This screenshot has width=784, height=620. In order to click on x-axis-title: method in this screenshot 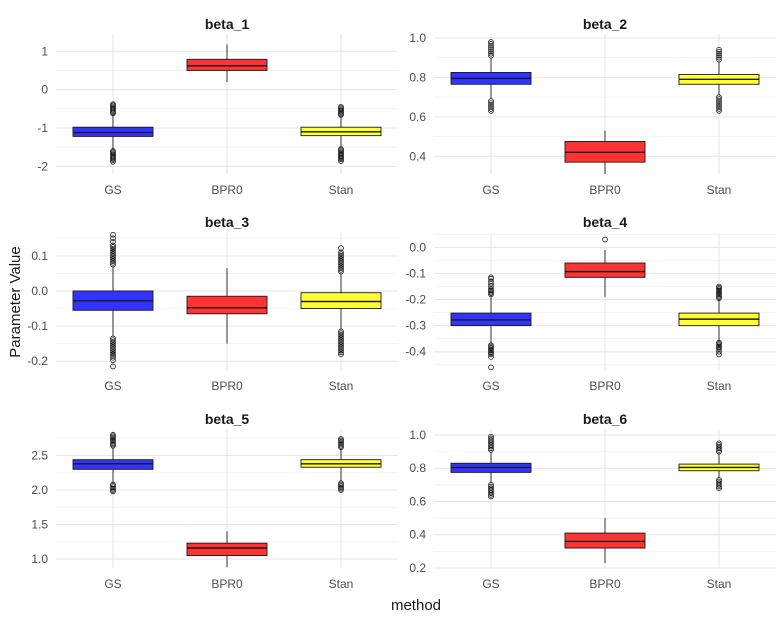, I will do `click(416, 605)`.